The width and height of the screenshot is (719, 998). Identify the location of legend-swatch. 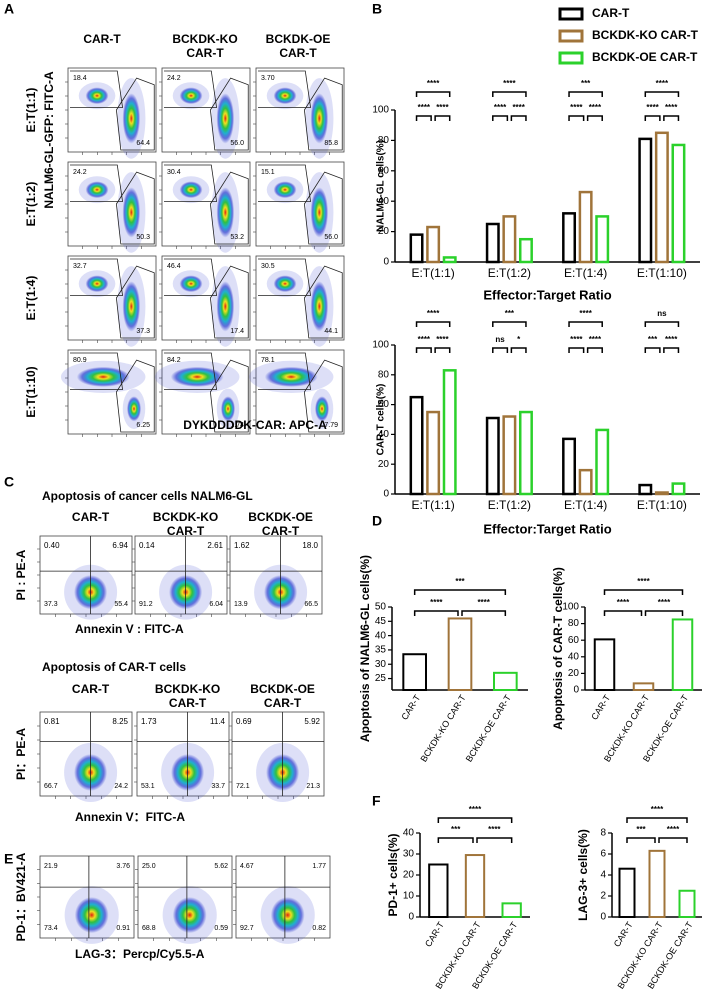
(571, 14).